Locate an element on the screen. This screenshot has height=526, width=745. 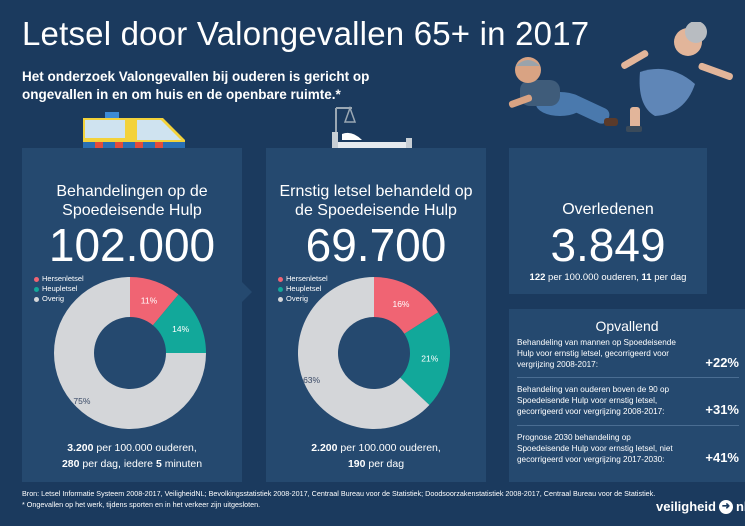
logo-suffix: nl is located at coordinates (740, 506).